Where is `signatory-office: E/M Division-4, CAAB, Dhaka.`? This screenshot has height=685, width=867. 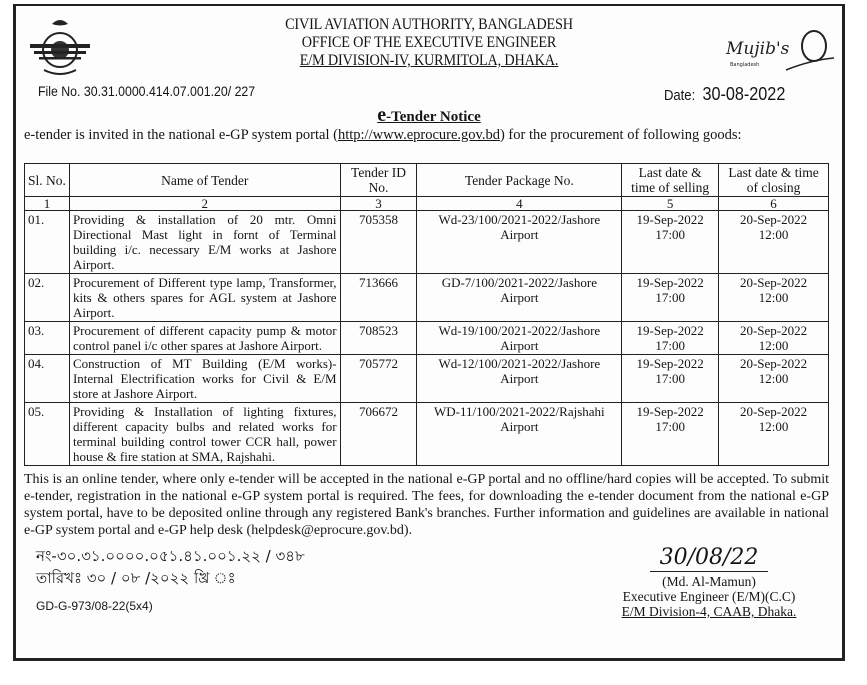
signatory-office: E/M Division-4, CAAB, Dhaka. is located at coordinates (709, 611).